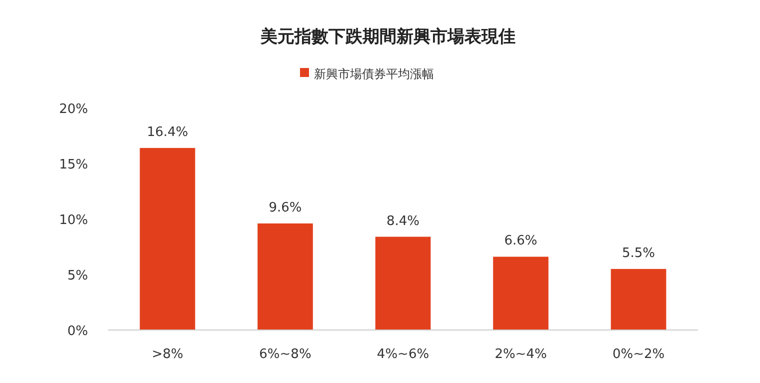 The image size is (760, 383). Describe the element at coordinates (167, 132) in the screenshot. I see `text: 16.4%` at that location.